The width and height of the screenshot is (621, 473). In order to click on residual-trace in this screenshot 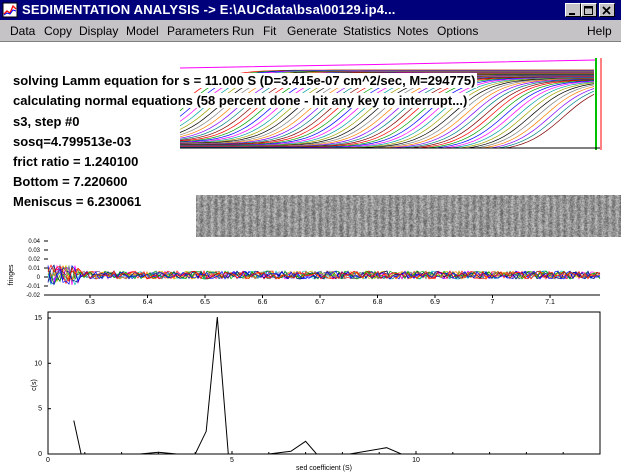, I will do `click(324, 273)`.